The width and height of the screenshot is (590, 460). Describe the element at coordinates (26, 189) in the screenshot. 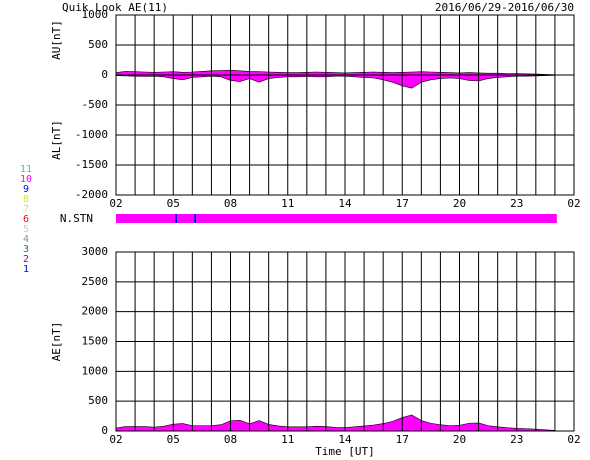

I see `legend-entry: 9` at that location.